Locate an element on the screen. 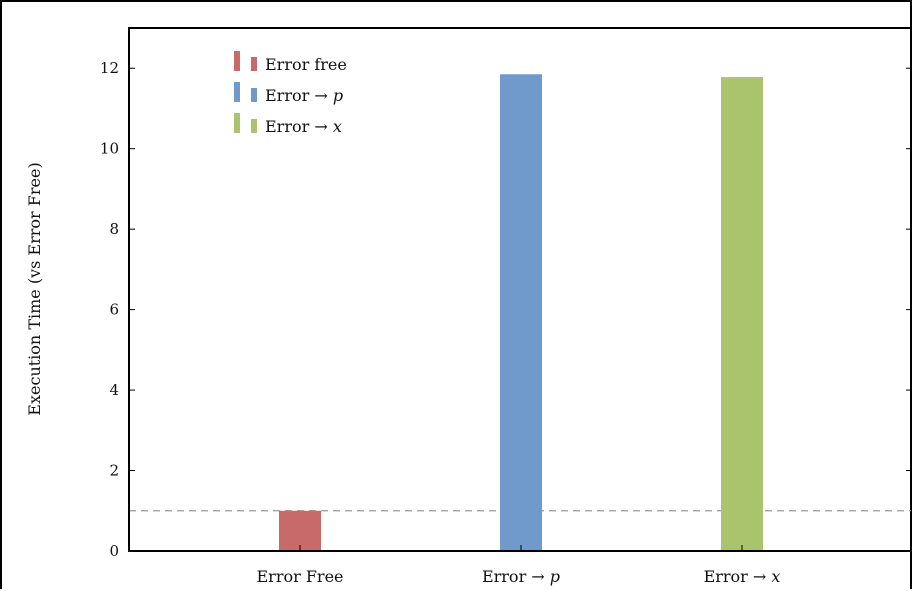  x-tick-label: Error → x is located at coordinates (742, 576).